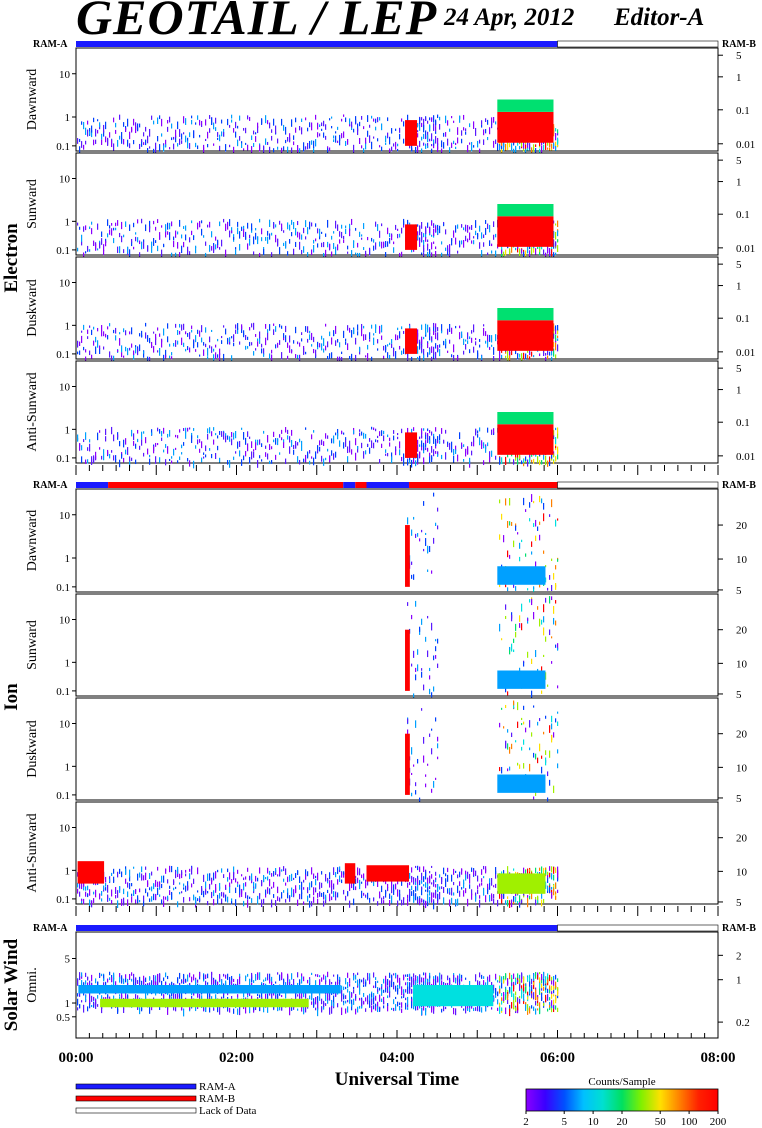 This screenshot has width=762, height=1128. What do you see at coordinates (388, 485) in the screenshot?
I see `ram-segment` at bounding box center [388, 485].